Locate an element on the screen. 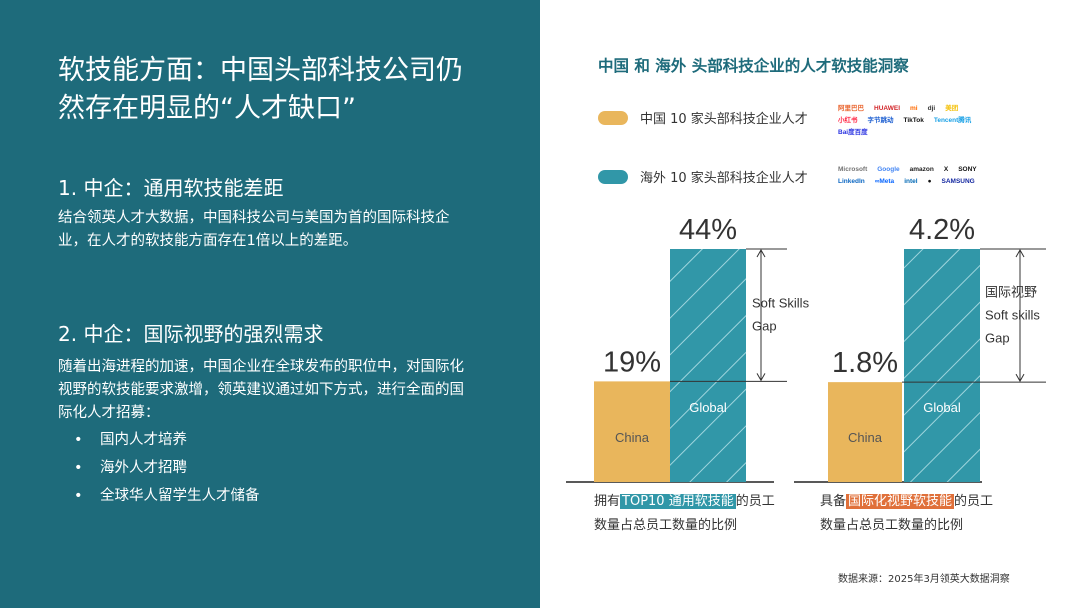 The width and height of the screenshot is (1080, 608). bar-value-label: 44% is located at coordinates (708, 230).